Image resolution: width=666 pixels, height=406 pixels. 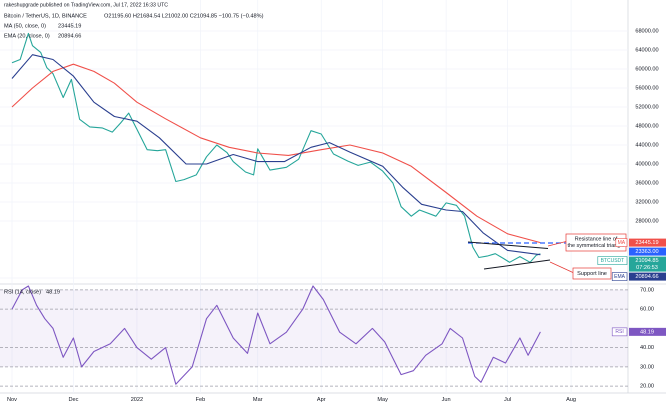 What do you see at coordinates (646, 69) in the screenshot?
I see `y-tick-label: 60000.00` at bounding box center [646, 69].